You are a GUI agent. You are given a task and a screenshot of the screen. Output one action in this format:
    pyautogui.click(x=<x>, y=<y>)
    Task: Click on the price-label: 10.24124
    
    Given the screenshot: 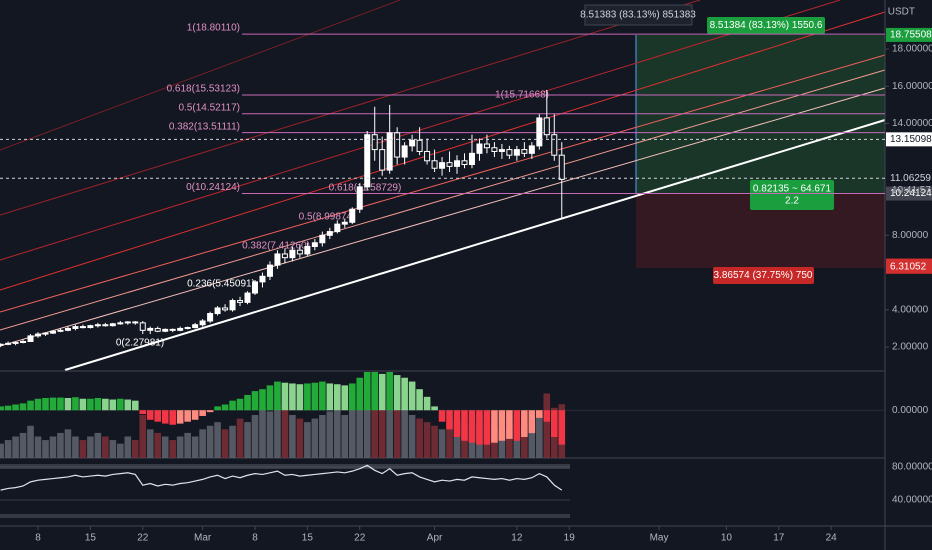 What is the action you would take?
    pyautogui.click(x=911, y=193)
    